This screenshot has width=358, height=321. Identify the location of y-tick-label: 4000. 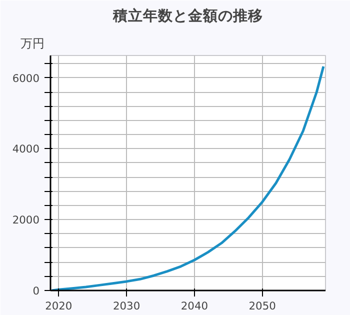
(26, 149).